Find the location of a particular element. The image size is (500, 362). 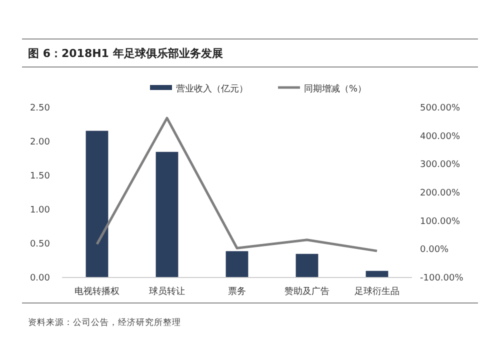

y-tick-label: 0.50 is located at coordinates (40, 245).